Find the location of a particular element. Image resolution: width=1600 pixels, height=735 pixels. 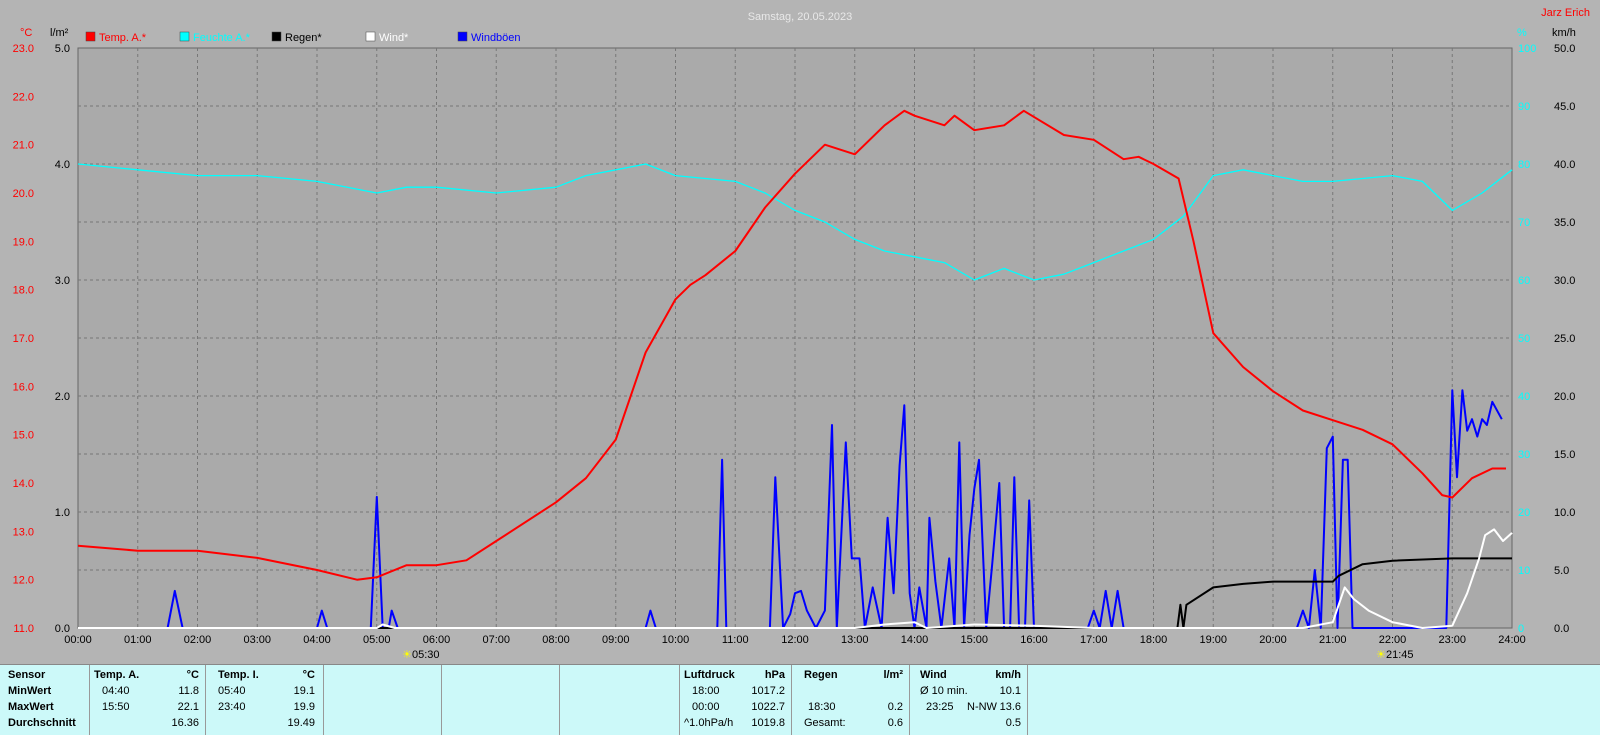

stats-temp-i-col: Temp. I. °C 05:40 19.1 23:40 19.9 19.49 is located at coordinates (265, 700).